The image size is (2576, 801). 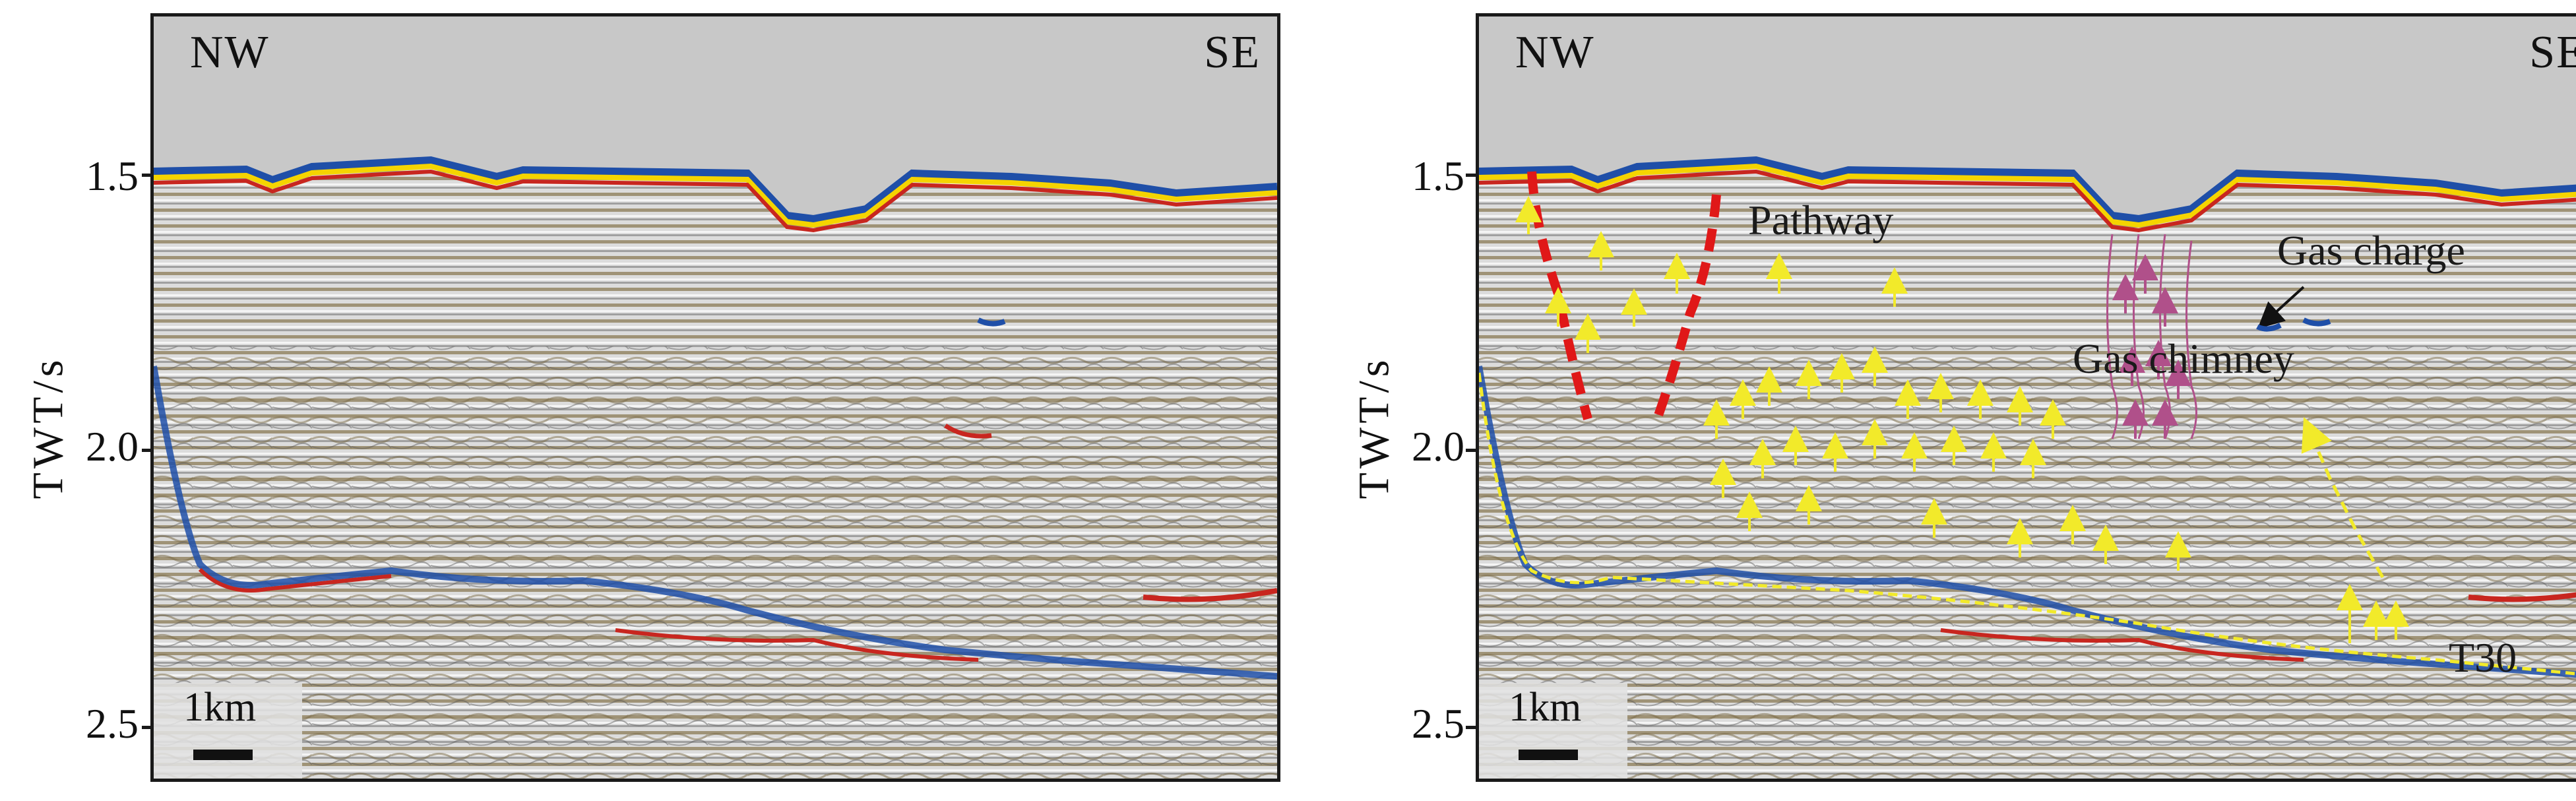 I want to click on y-tick-1-5-right: 1.5, so click(x=1438, y=175).